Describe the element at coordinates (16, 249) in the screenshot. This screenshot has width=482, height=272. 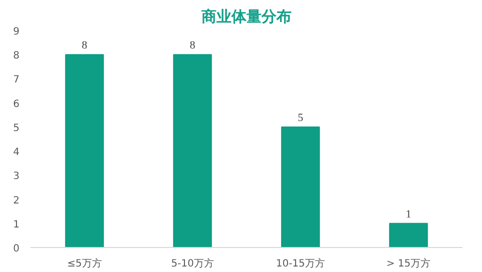
I see `y-tick-label: 0` at that location.